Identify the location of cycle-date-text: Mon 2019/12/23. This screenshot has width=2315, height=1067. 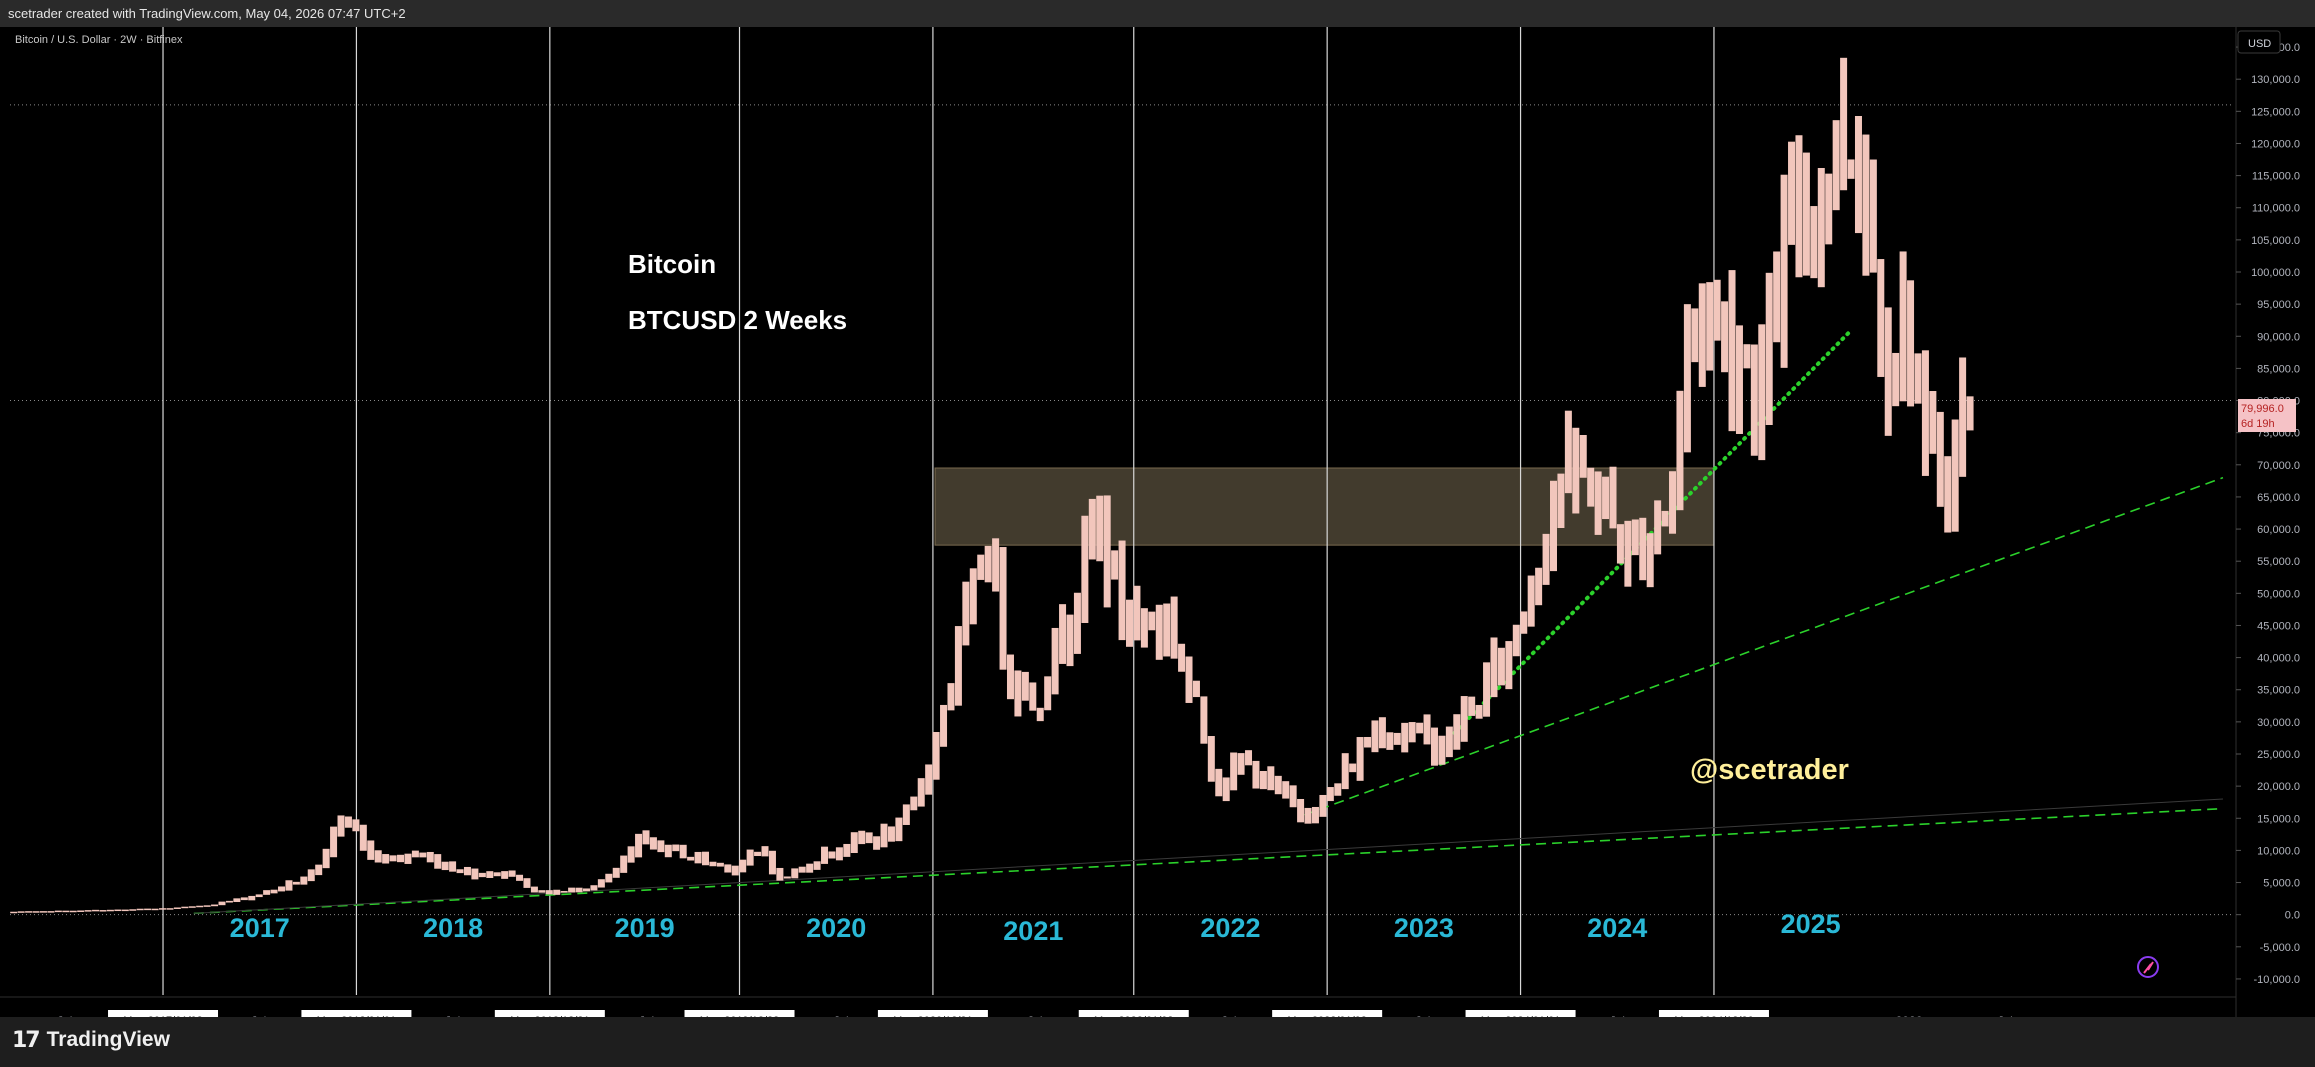
(740, 1016).